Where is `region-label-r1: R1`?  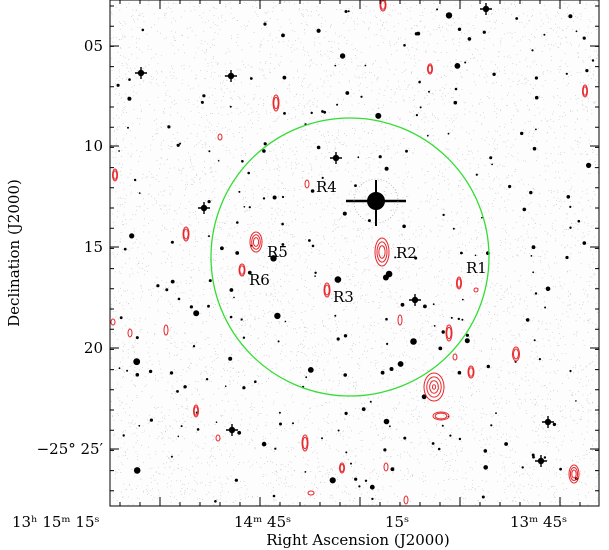
region-label-r1: R1 is located at coordinates (476, 268).